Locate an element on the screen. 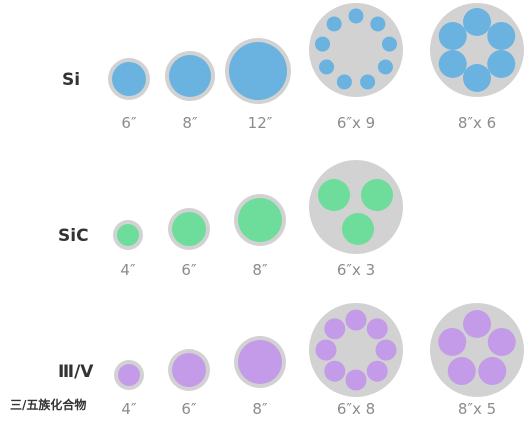 This screenshot has height=421, width=526. caption-sic-6in-x3: 6″x 3 is located at coordinates (356, 270).